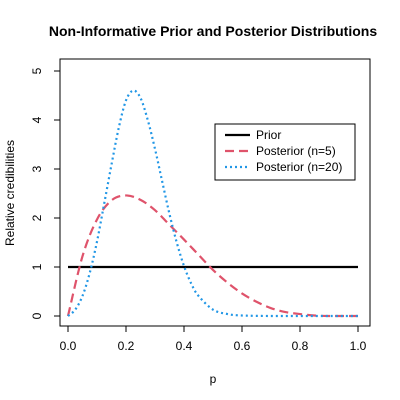 The height and width of the screenshot is (400, 400). What do you see at coordinates (358, 346) in the screenshot?
I see `x-tick-label: 1.0` at bounding box center [358, 346].